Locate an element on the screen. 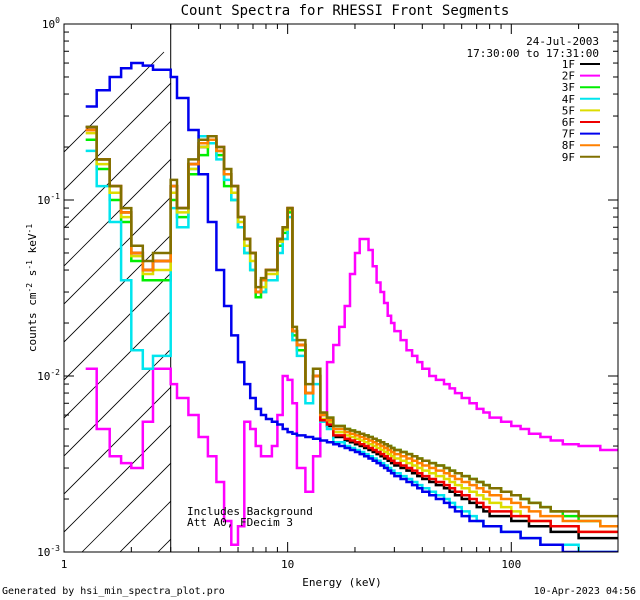  y-tick-label: 10⁰ is located at coordinates (51, 23).